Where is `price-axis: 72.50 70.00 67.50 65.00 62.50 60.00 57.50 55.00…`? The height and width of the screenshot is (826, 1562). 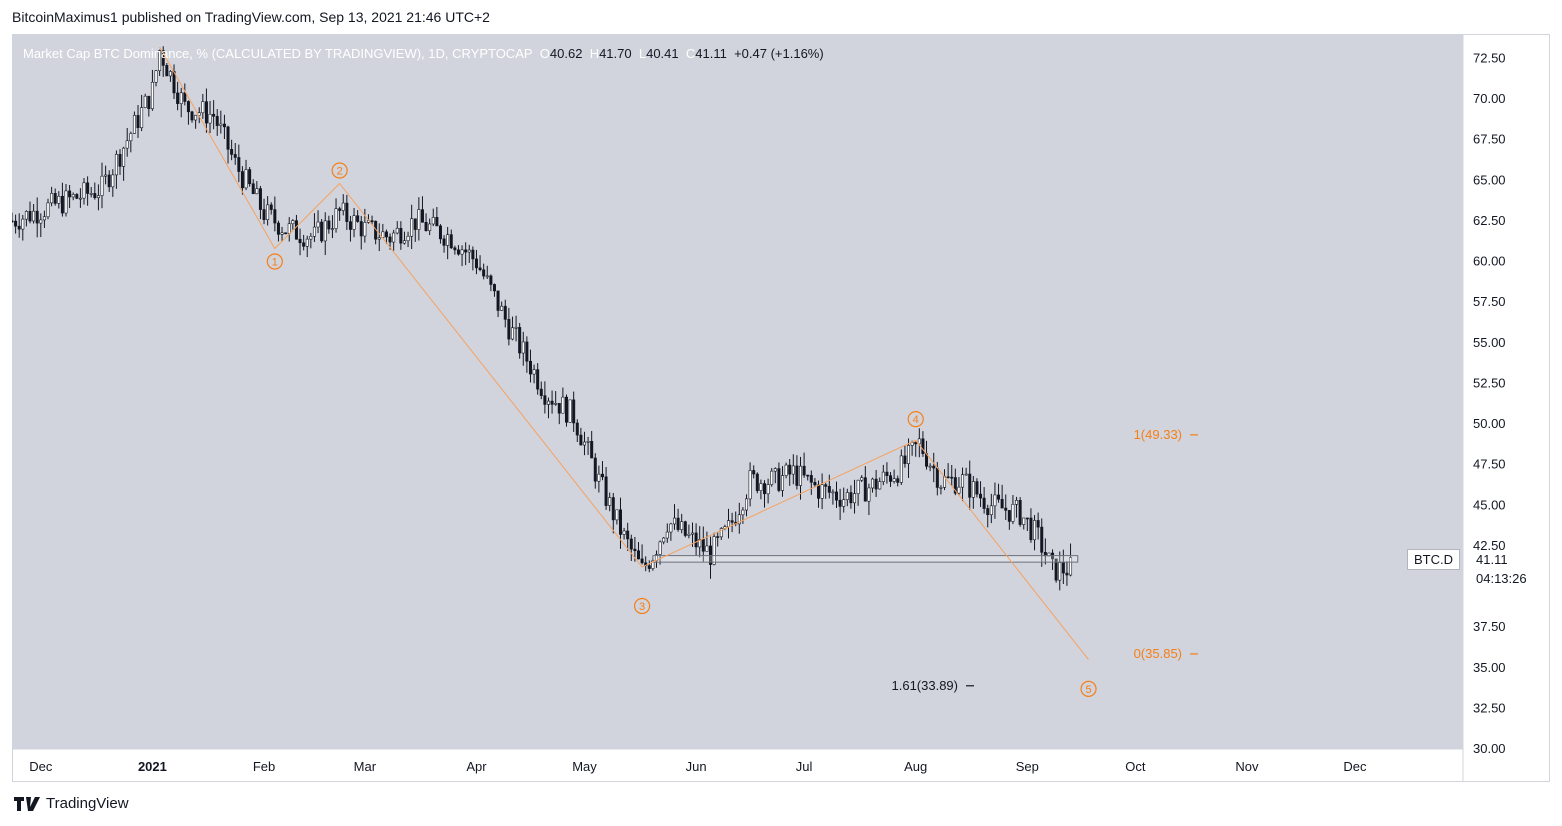 price-axis: 72.50 70.00 67.50 65.00 62.50 60.00 57.50 55.00… is located at coordinates (1489, 403).